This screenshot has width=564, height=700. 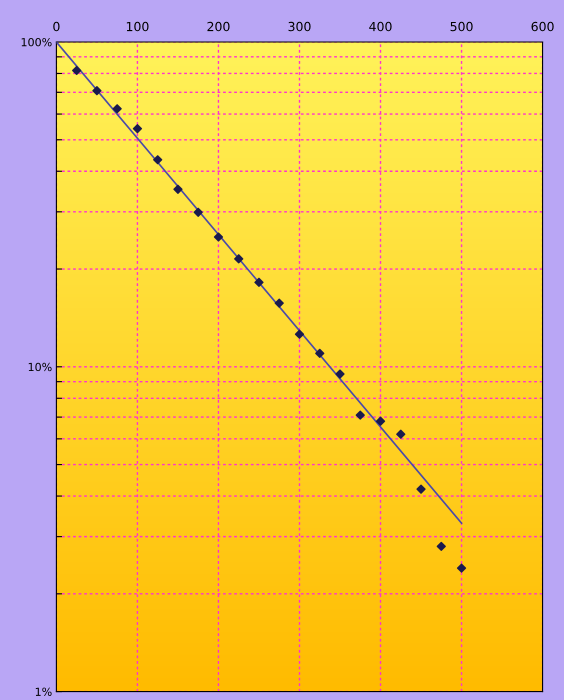 What do you see at coordinates (40, 367) in the screenshot?
I see `y-tick-label: 10%` at bounding box center [40, 367].